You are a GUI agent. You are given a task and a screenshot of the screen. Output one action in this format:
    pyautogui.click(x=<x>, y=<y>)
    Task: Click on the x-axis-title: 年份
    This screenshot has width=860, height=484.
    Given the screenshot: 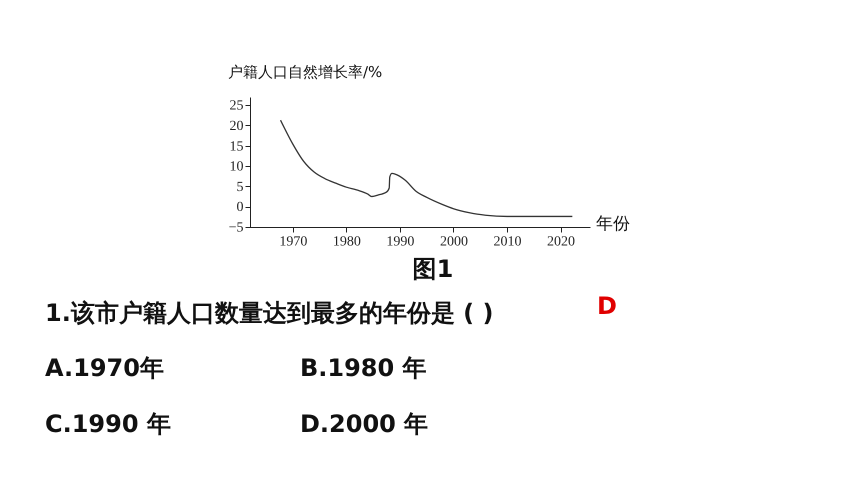 What is the action you would take?
    pyautogui.click(x=613, y=224)
    